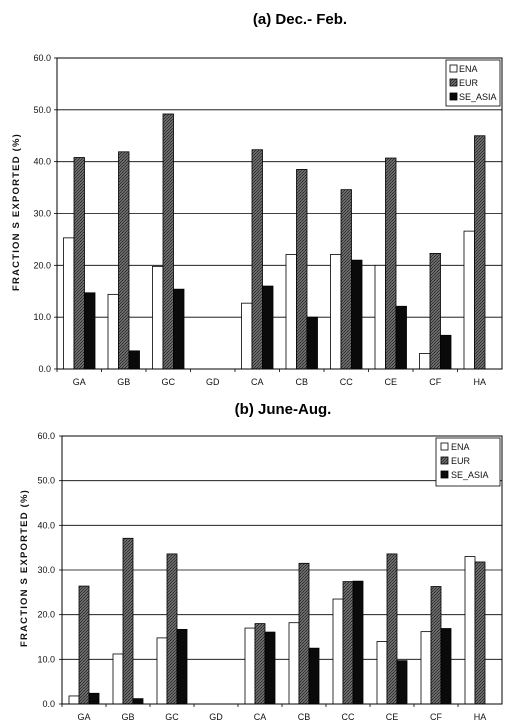  Describe the element at coordinates (250, 666) in the screenshot. I see `panel-b-bar-ena-ca` at that location.